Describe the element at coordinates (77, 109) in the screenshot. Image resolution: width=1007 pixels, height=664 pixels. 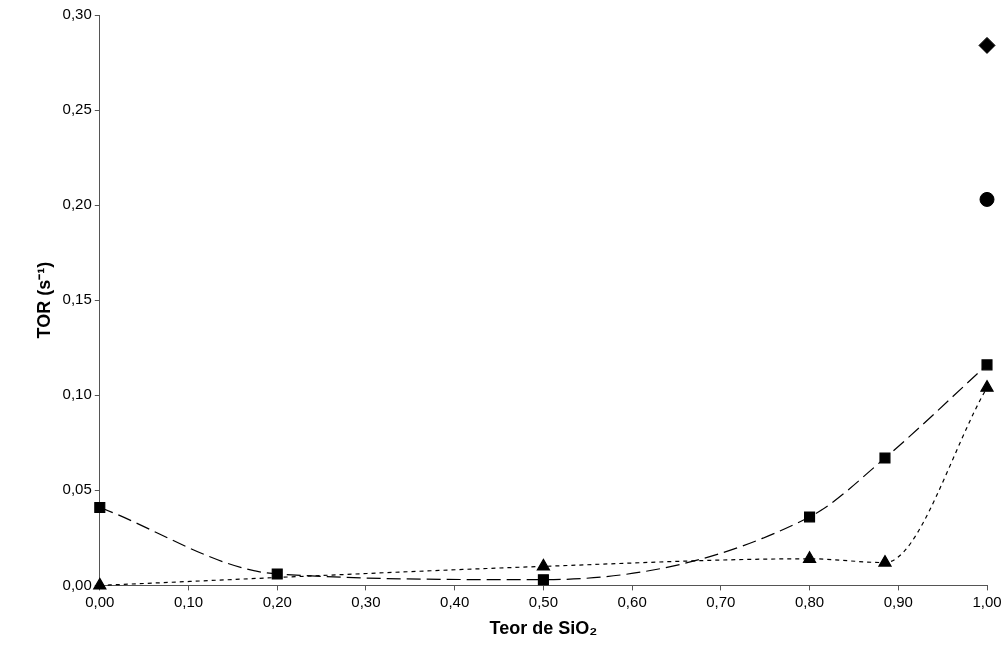
I see `y-tick-label: 0,25` at that location.